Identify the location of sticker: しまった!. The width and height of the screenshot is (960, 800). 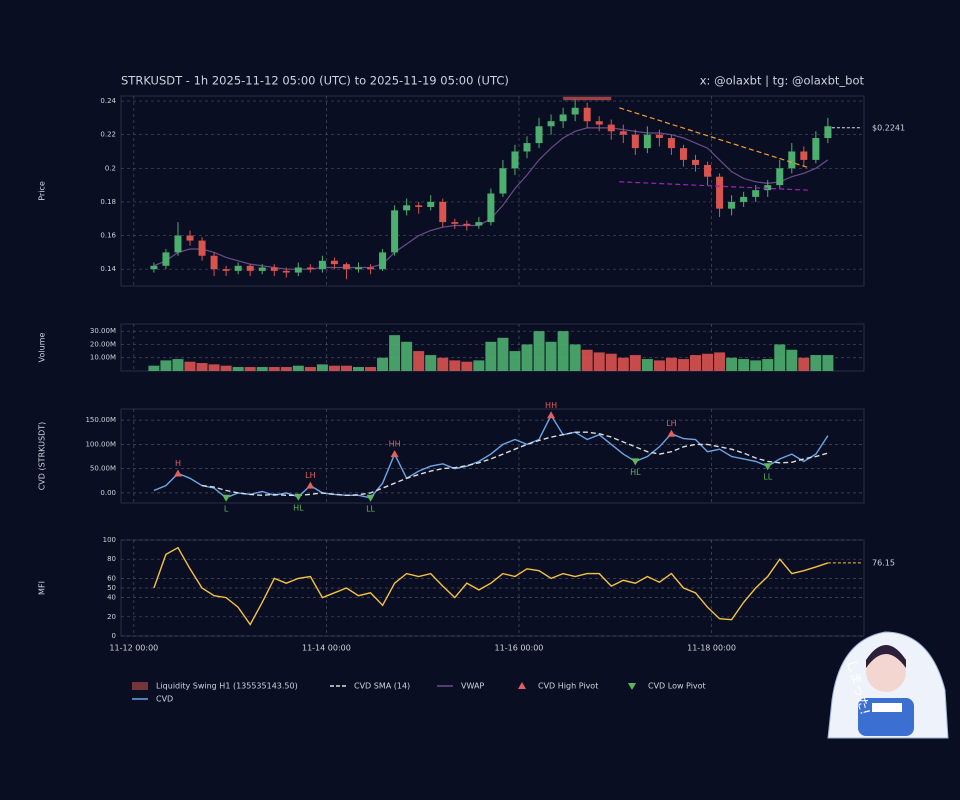
(888, 685).